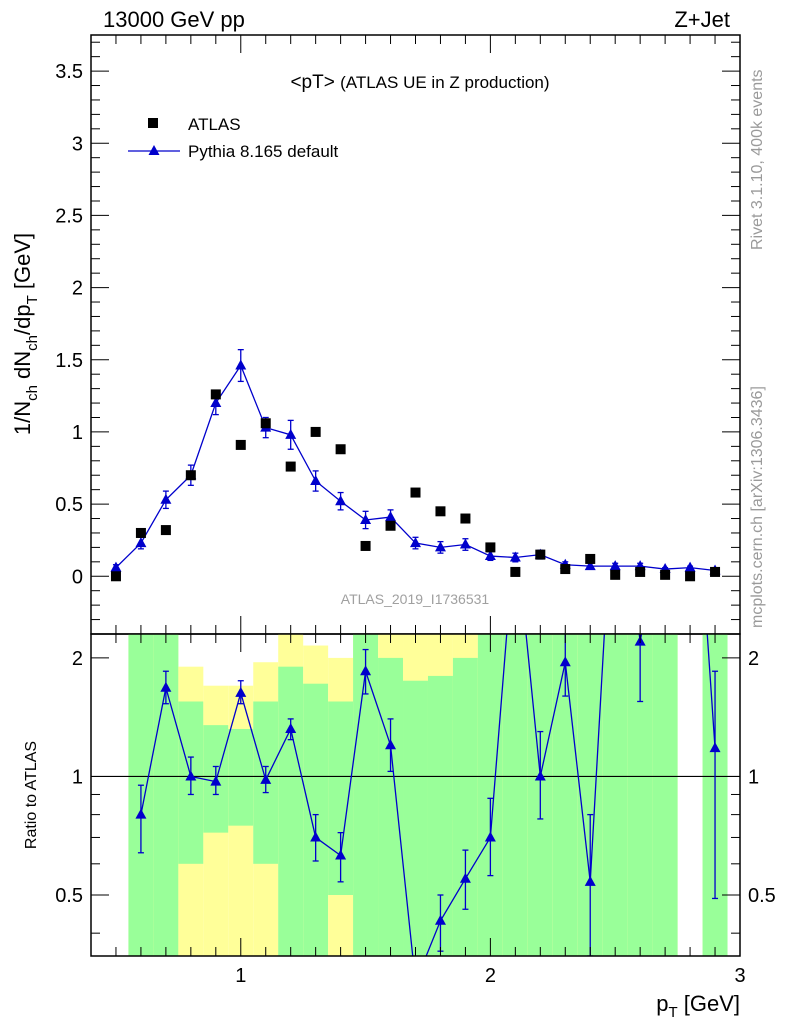 The height and width of the screenshot is (1024, 786). What do you see at coordinates (240, 976) in the screenshot?
I see `x-tick-label: 1` at bounding box center [240, 976].